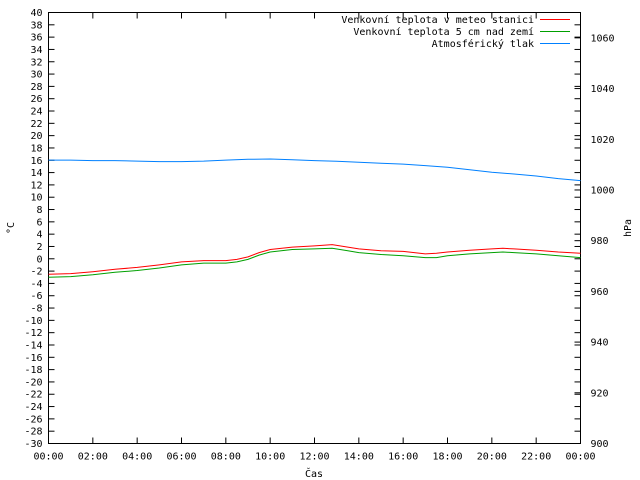  I want to click on y-left-tick-label: 20, so click(36, 136).